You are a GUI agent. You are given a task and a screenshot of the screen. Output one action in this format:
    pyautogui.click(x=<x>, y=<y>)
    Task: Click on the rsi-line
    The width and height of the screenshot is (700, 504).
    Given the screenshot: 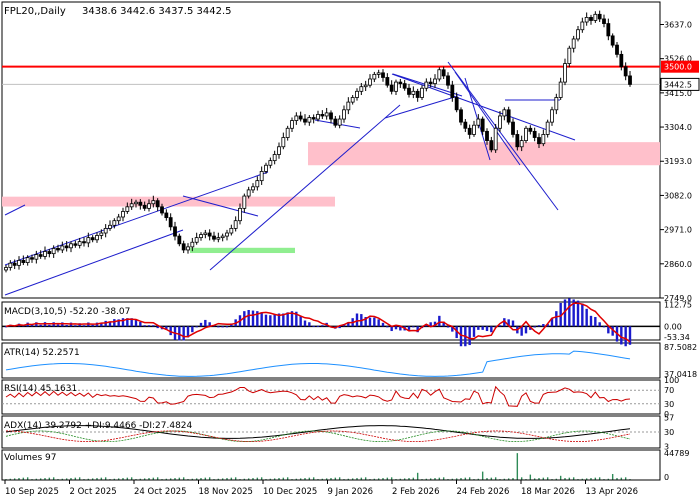 What is the action you would take?
    pyautogui.click(x=318, y=396)
    